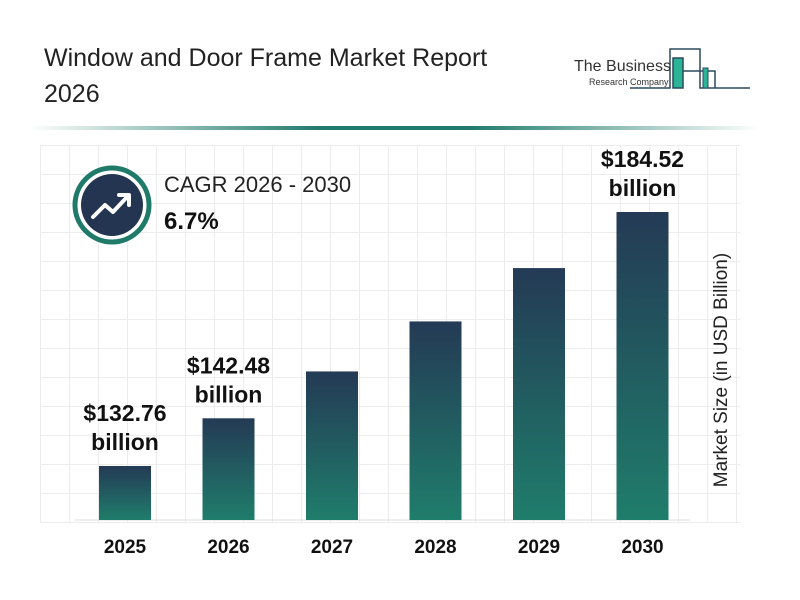  Describe the element at coordinates (435, 420) in the screenshot. I see `bar-2028` at that location.